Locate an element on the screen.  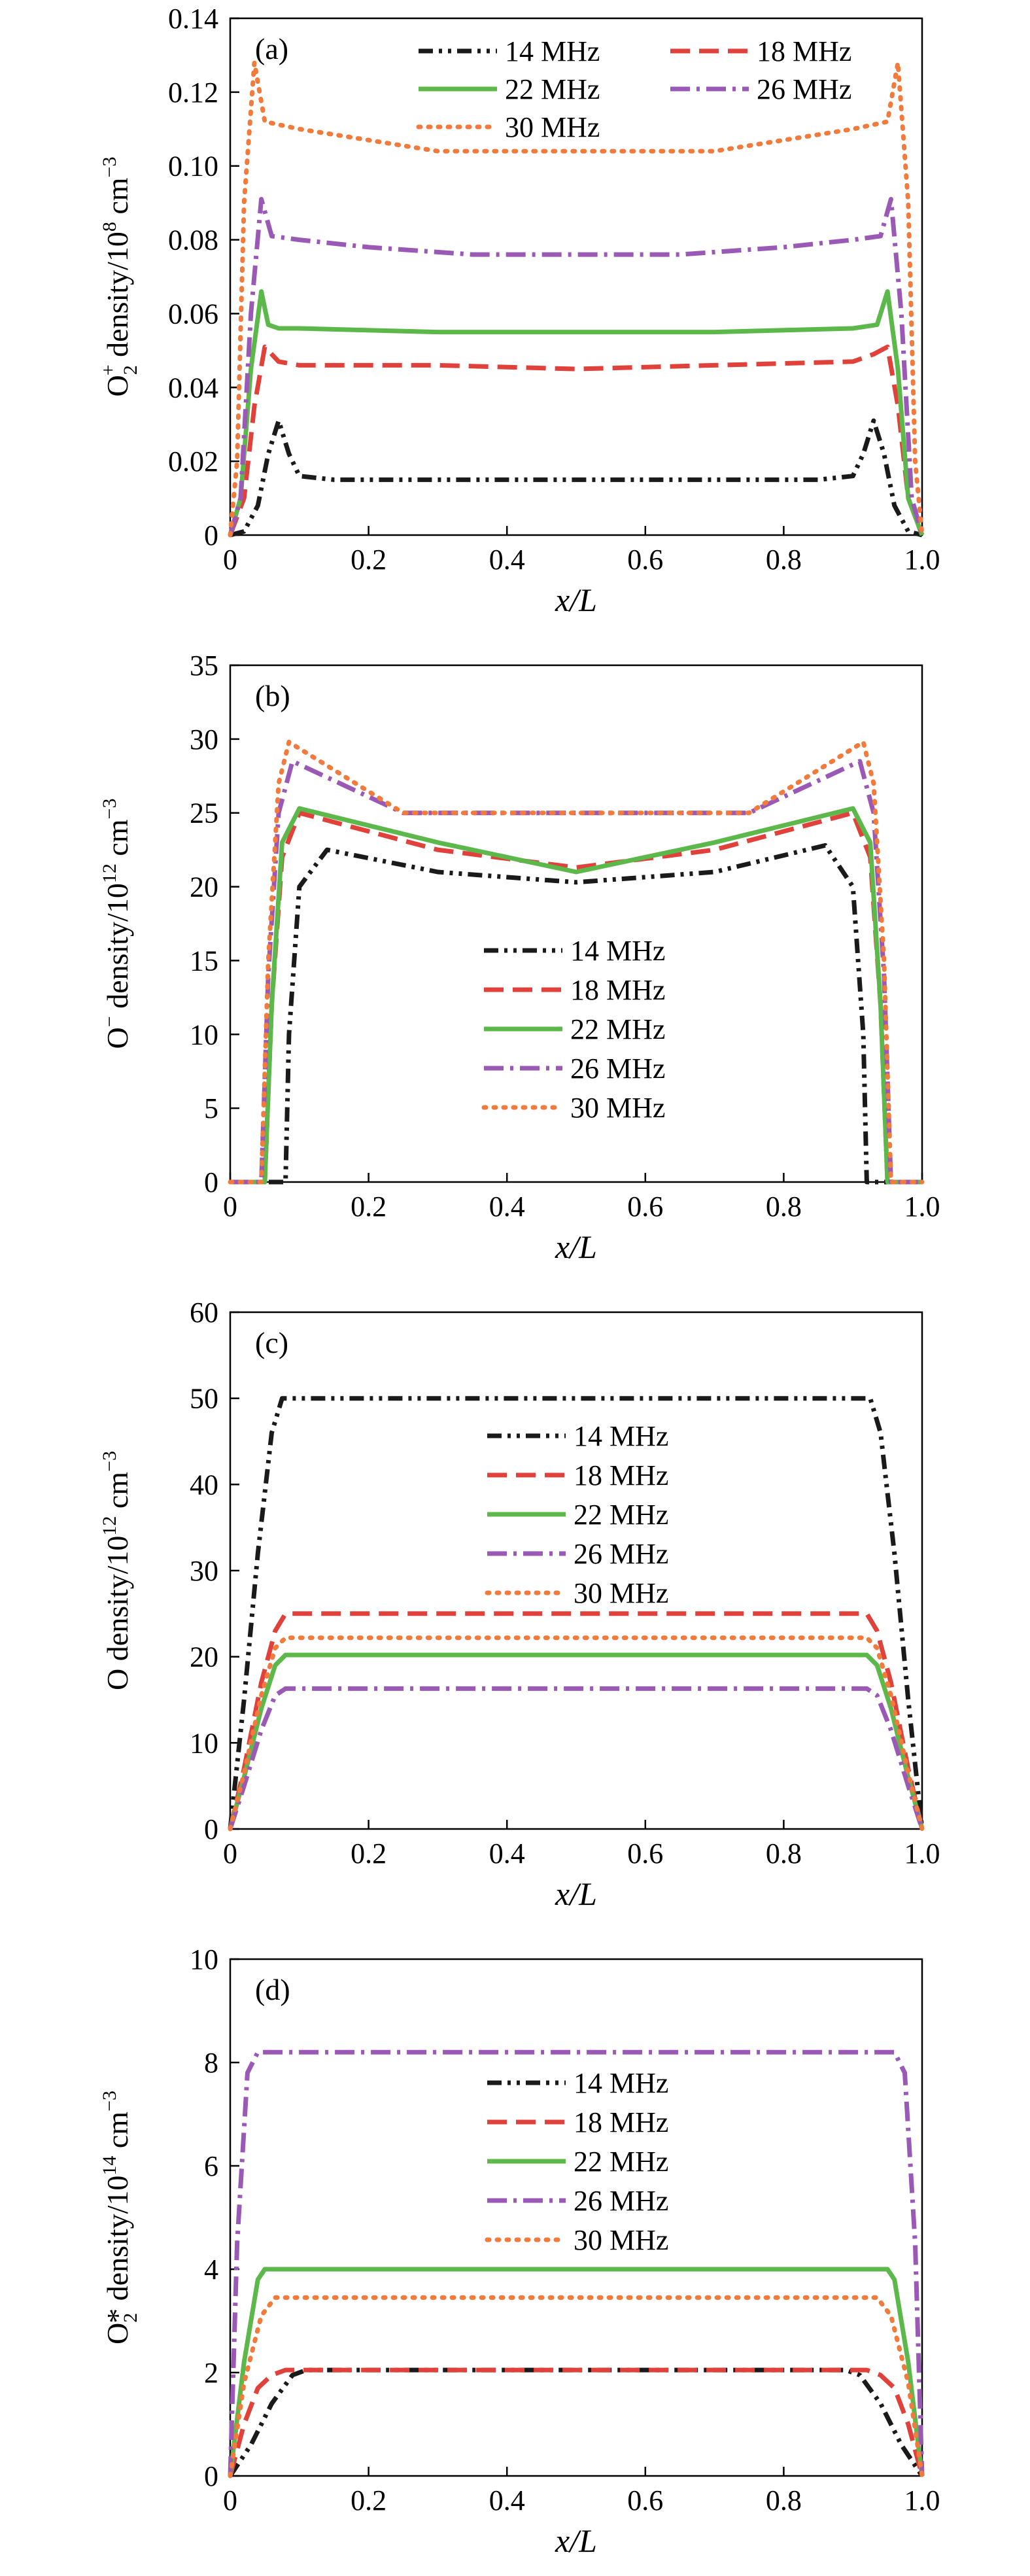
y-tick-label: 60 is located at coordinates (204, 1313).